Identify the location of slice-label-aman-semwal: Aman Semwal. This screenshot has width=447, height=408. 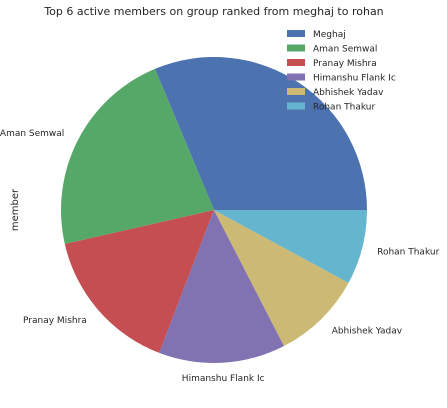
(32, 134).